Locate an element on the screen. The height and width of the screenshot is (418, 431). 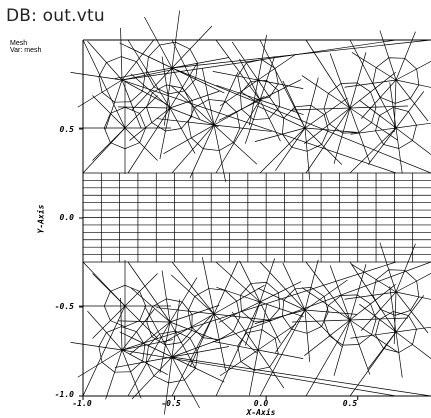
x-tick-label: 0.5 is located at coordinates (350, 403).